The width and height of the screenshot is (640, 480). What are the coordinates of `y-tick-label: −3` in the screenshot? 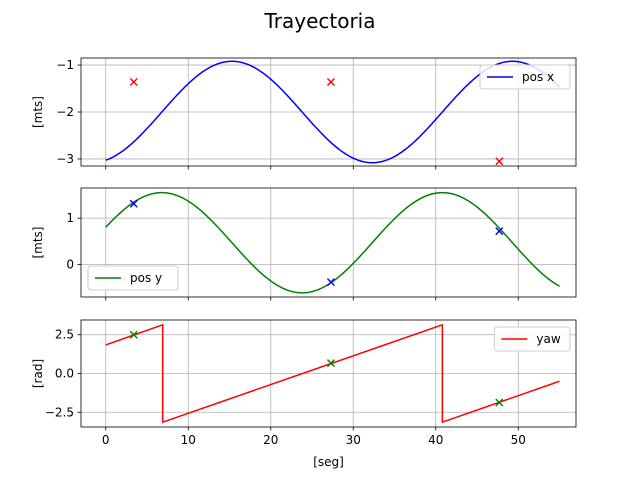 It's located at (65, 159).